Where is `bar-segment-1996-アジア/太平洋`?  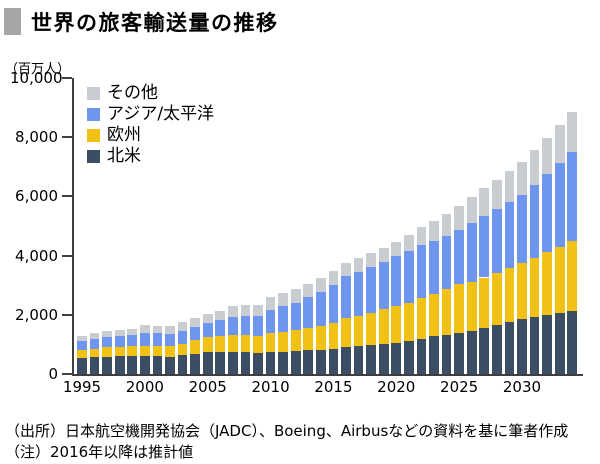 bar-segment-1996-アジア/太平洋 is located at coordinates (94, 344).